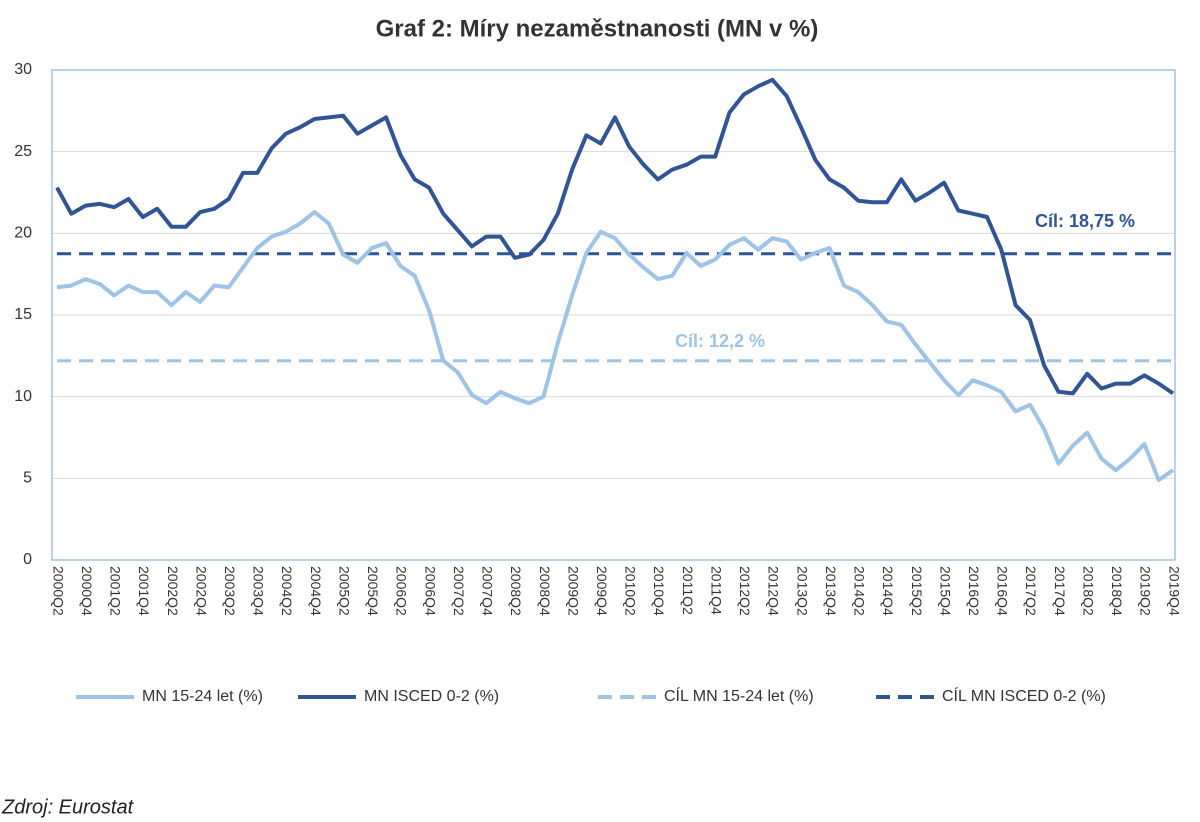  Describe the element at coordinates (720, 341) in the screenshot. I see `annotation: Cíl: 12,2 %` at that location.